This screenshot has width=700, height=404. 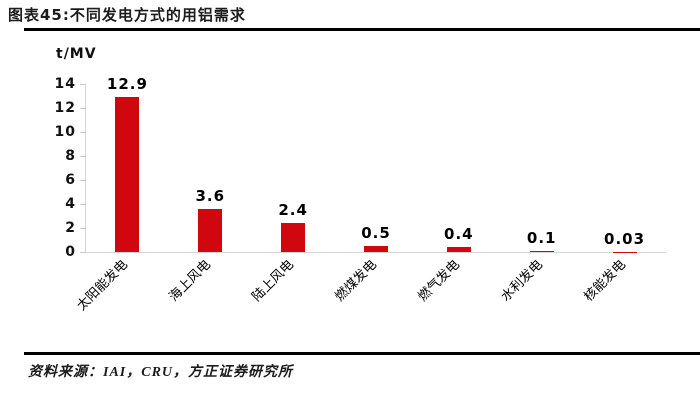 I want to click on source-note: 资料来源：IAI，CRU，方正证券研究所, so click(x=161, y=372).